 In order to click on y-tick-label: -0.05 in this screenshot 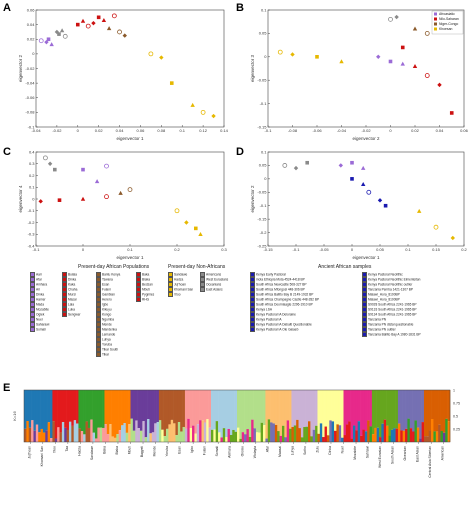, I will do `click(262, 192)`.